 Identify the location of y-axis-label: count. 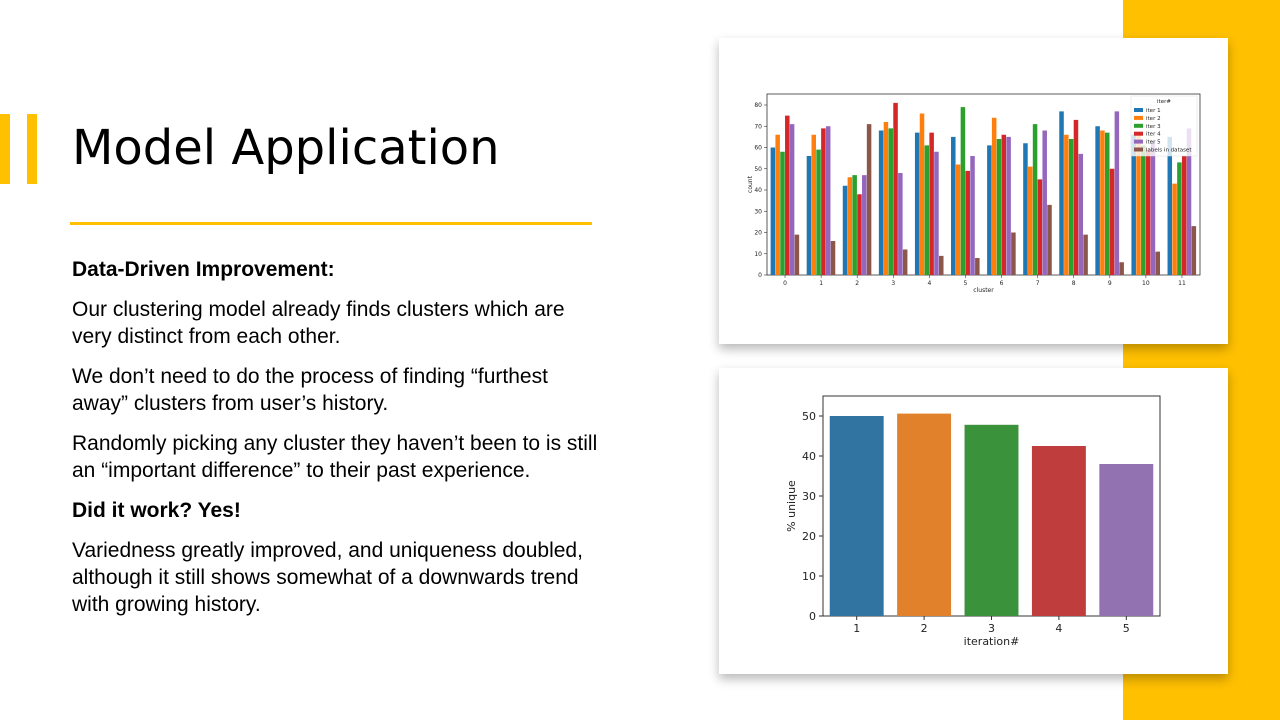
(750, 184).